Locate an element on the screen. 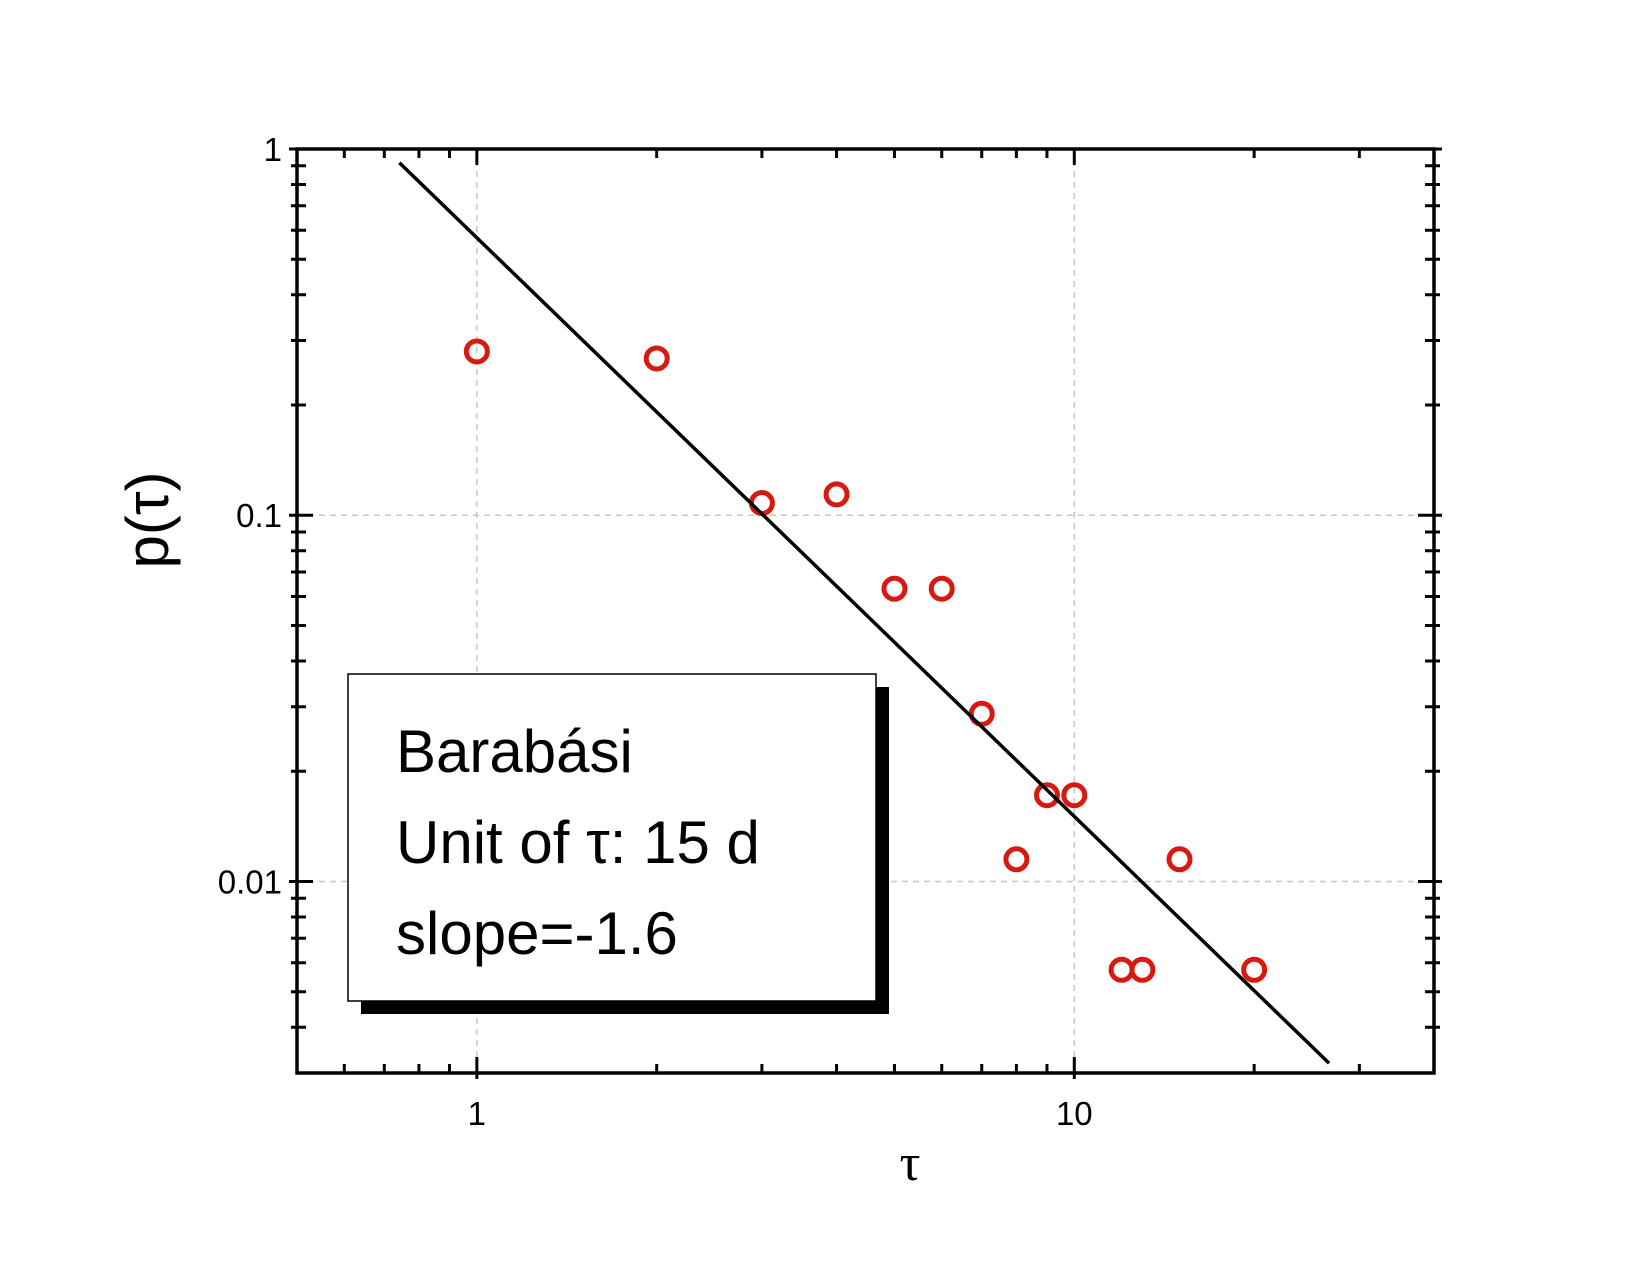  annotation-text: Unit of τ: 15 d is located at coordinates (578, 842).